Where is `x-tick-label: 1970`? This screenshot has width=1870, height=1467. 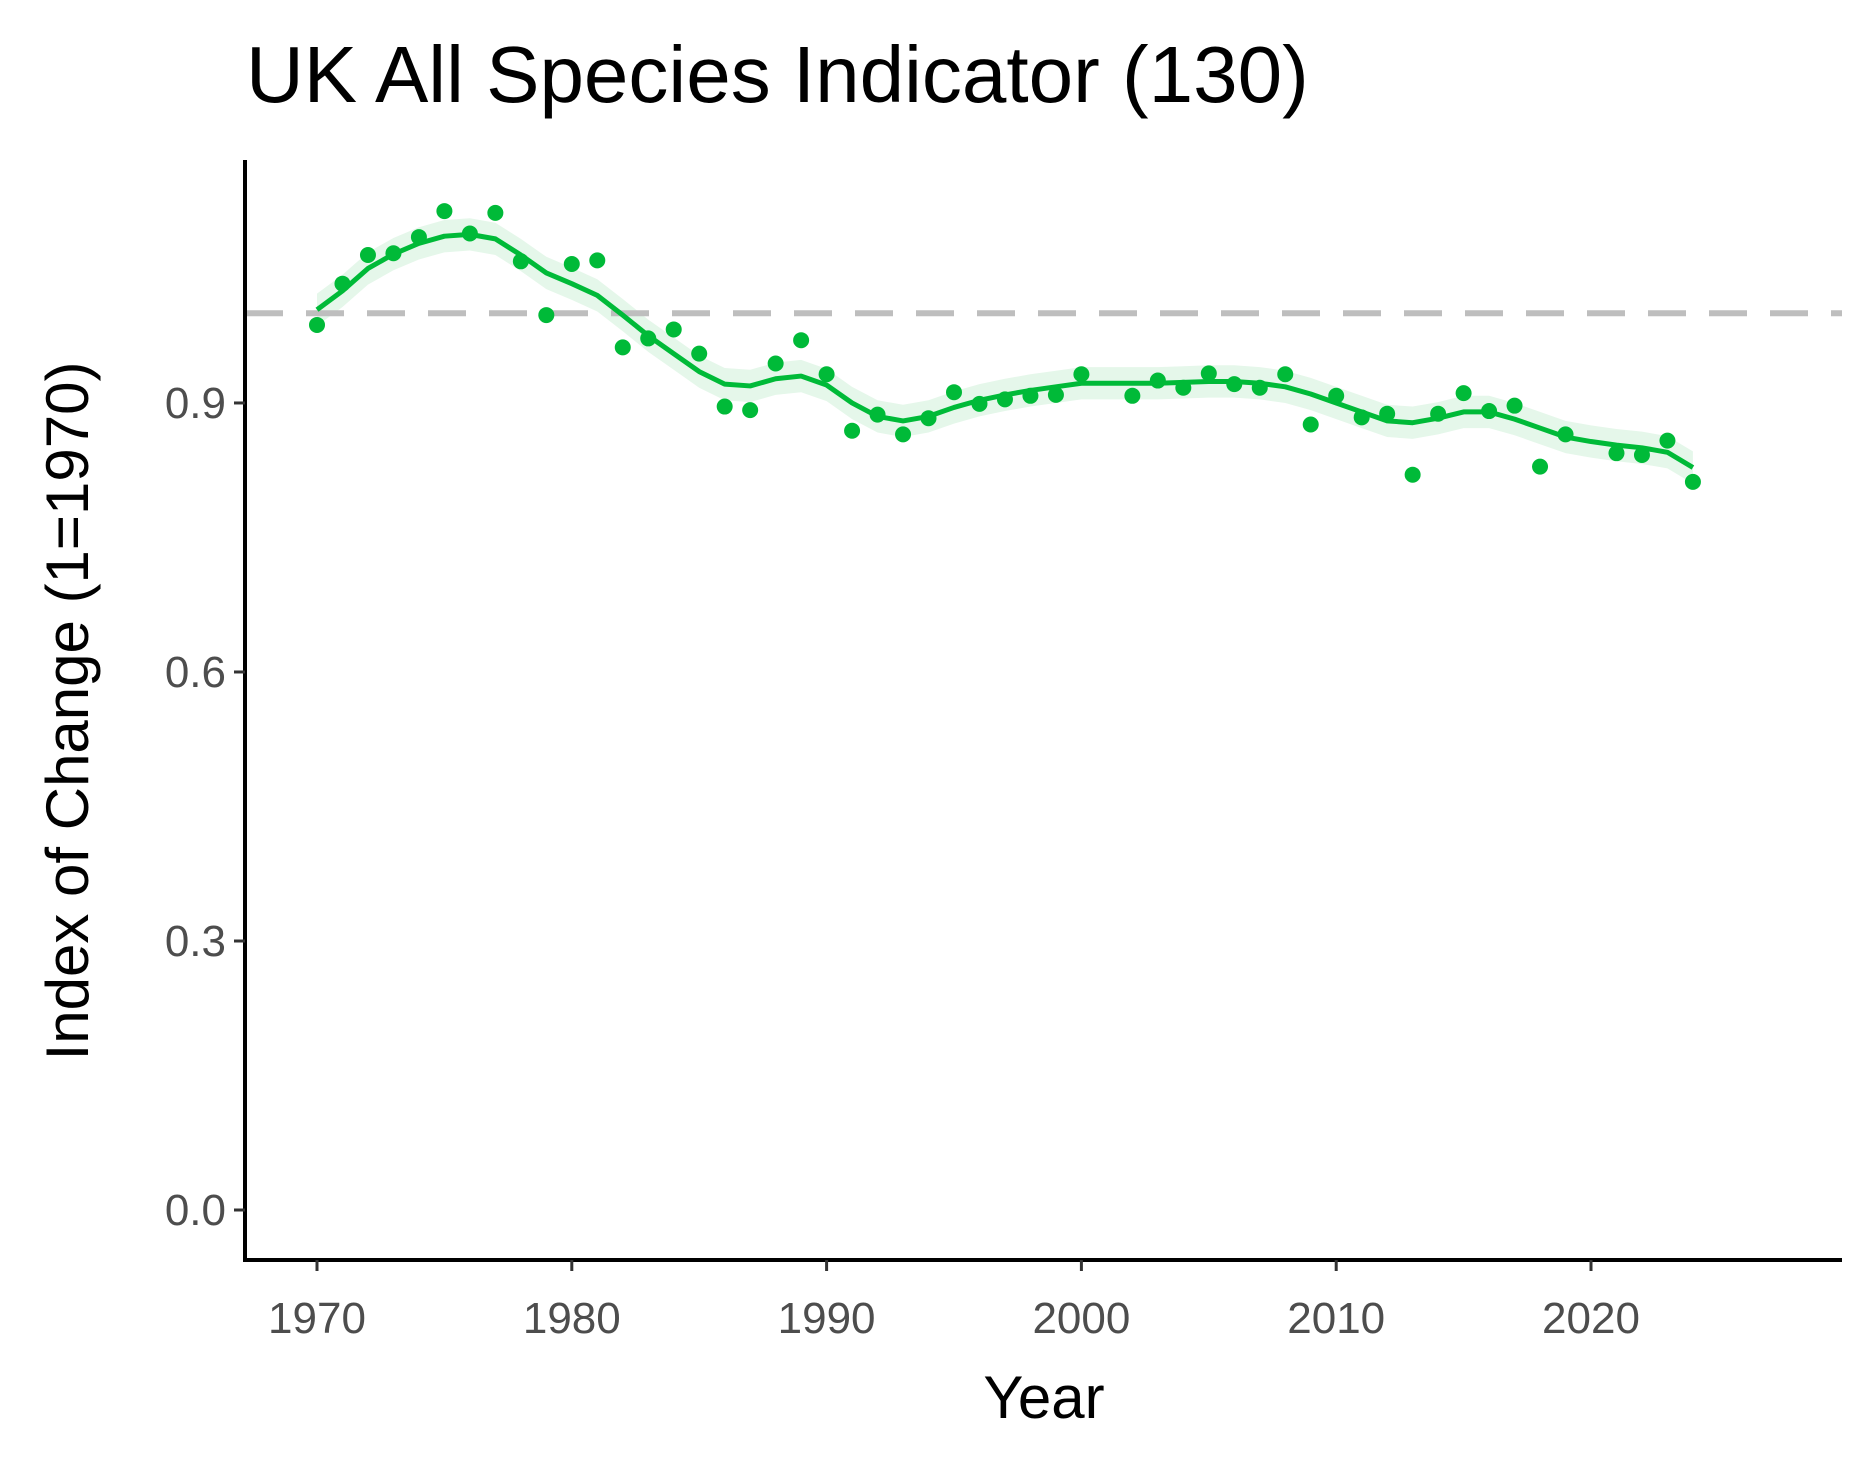
x-tick-label: 1970 is located at coordinates (317, 1318).